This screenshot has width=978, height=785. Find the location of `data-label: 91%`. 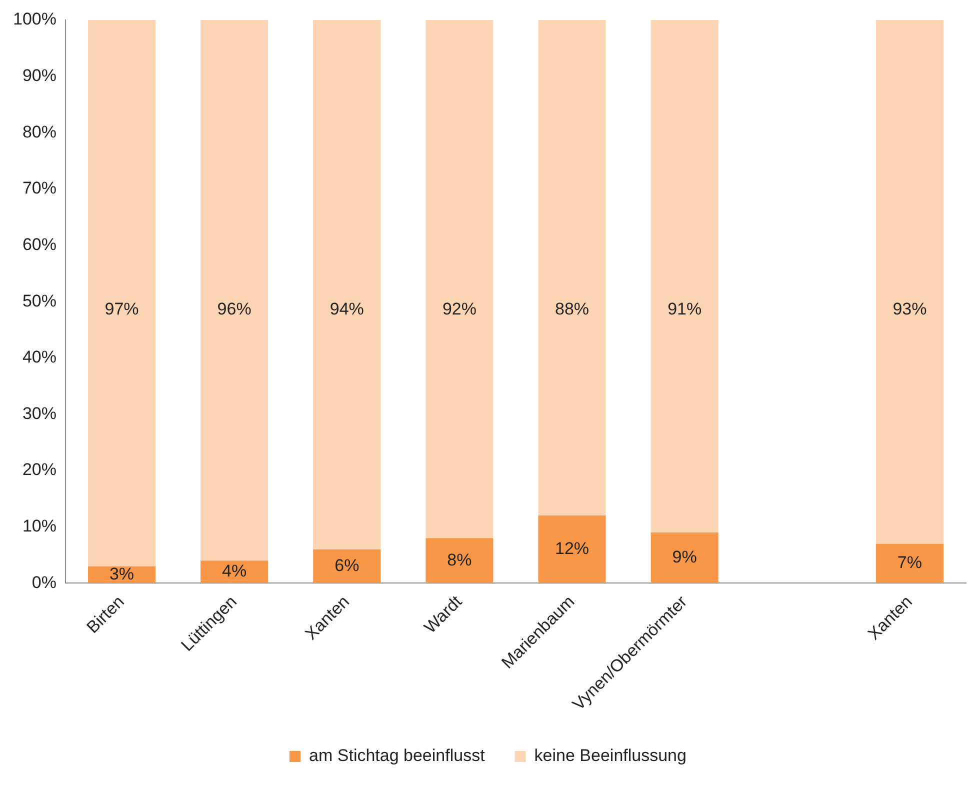

data-label: 91% is located at coordinates (685, 309).